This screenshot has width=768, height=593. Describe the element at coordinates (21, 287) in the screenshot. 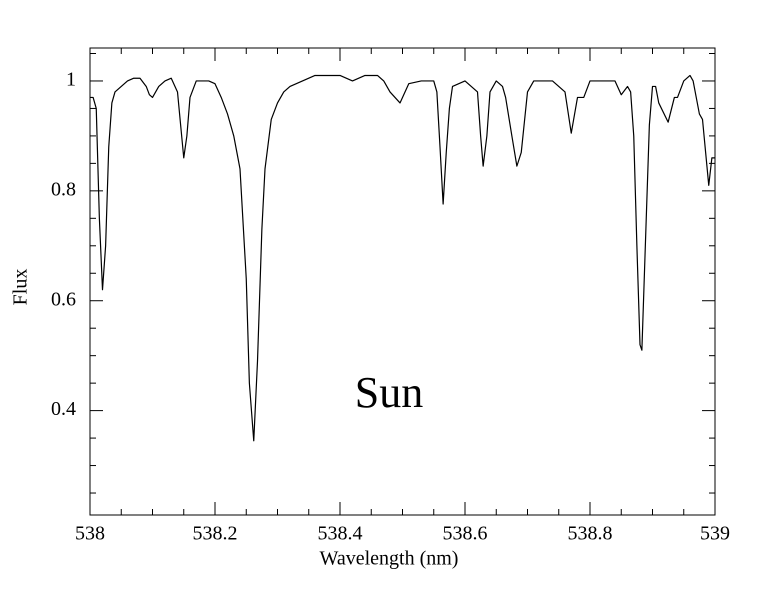

I see `y-axis-label: Flux` at that location.